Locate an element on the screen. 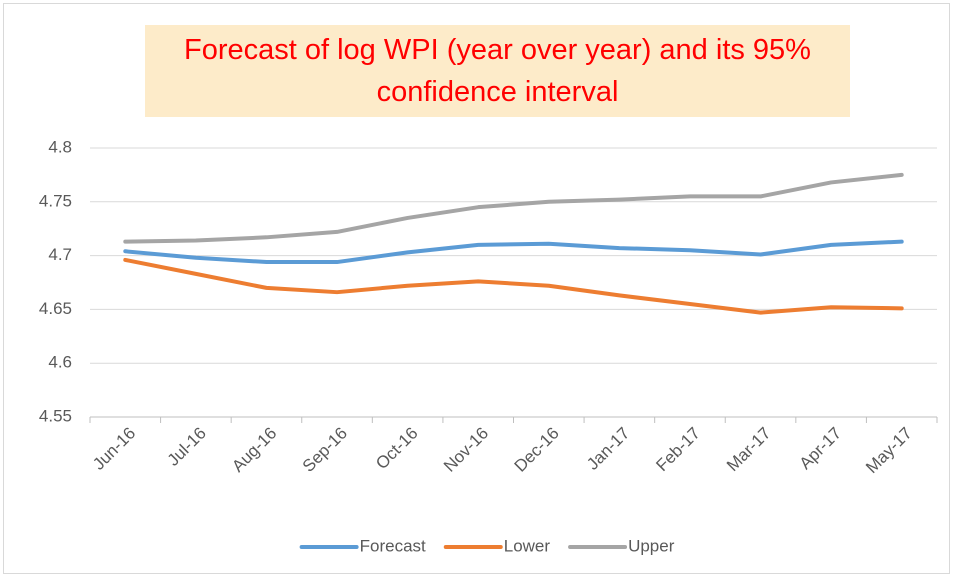 This screenshot has width=955, height=578. y-tick-label: 4.55 is located at coordinates (55, 415).